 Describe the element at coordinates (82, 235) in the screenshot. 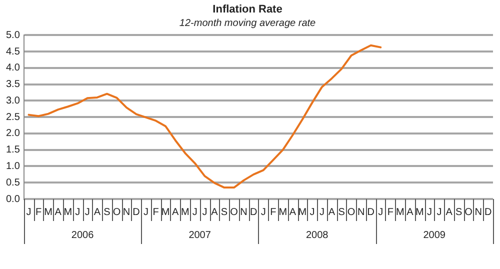

I see `text: 2006` at that location.